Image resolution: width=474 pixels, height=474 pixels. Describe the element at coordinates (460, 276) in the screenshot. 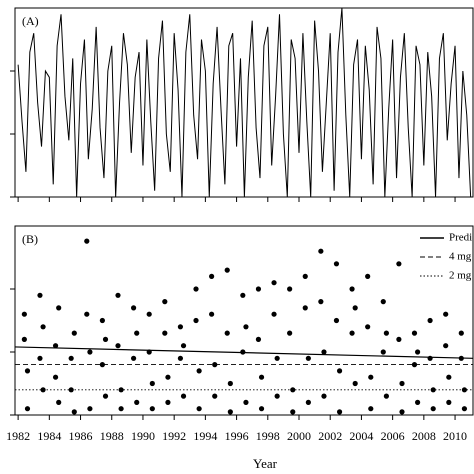

I see `legend-label: 2 mg` at that location.